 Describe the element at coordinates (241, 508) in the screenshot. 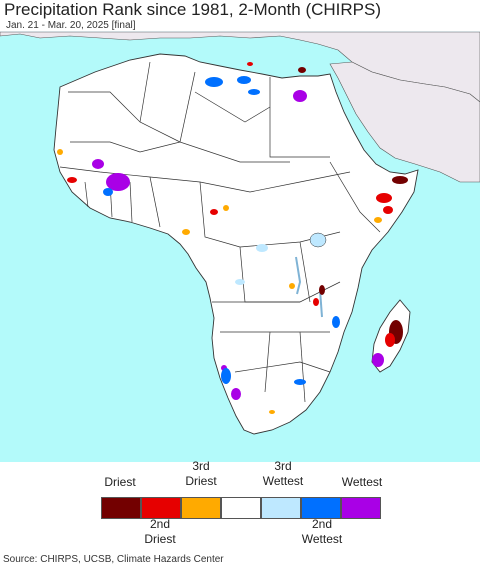

I see `legend-swatch-normal` at that location.